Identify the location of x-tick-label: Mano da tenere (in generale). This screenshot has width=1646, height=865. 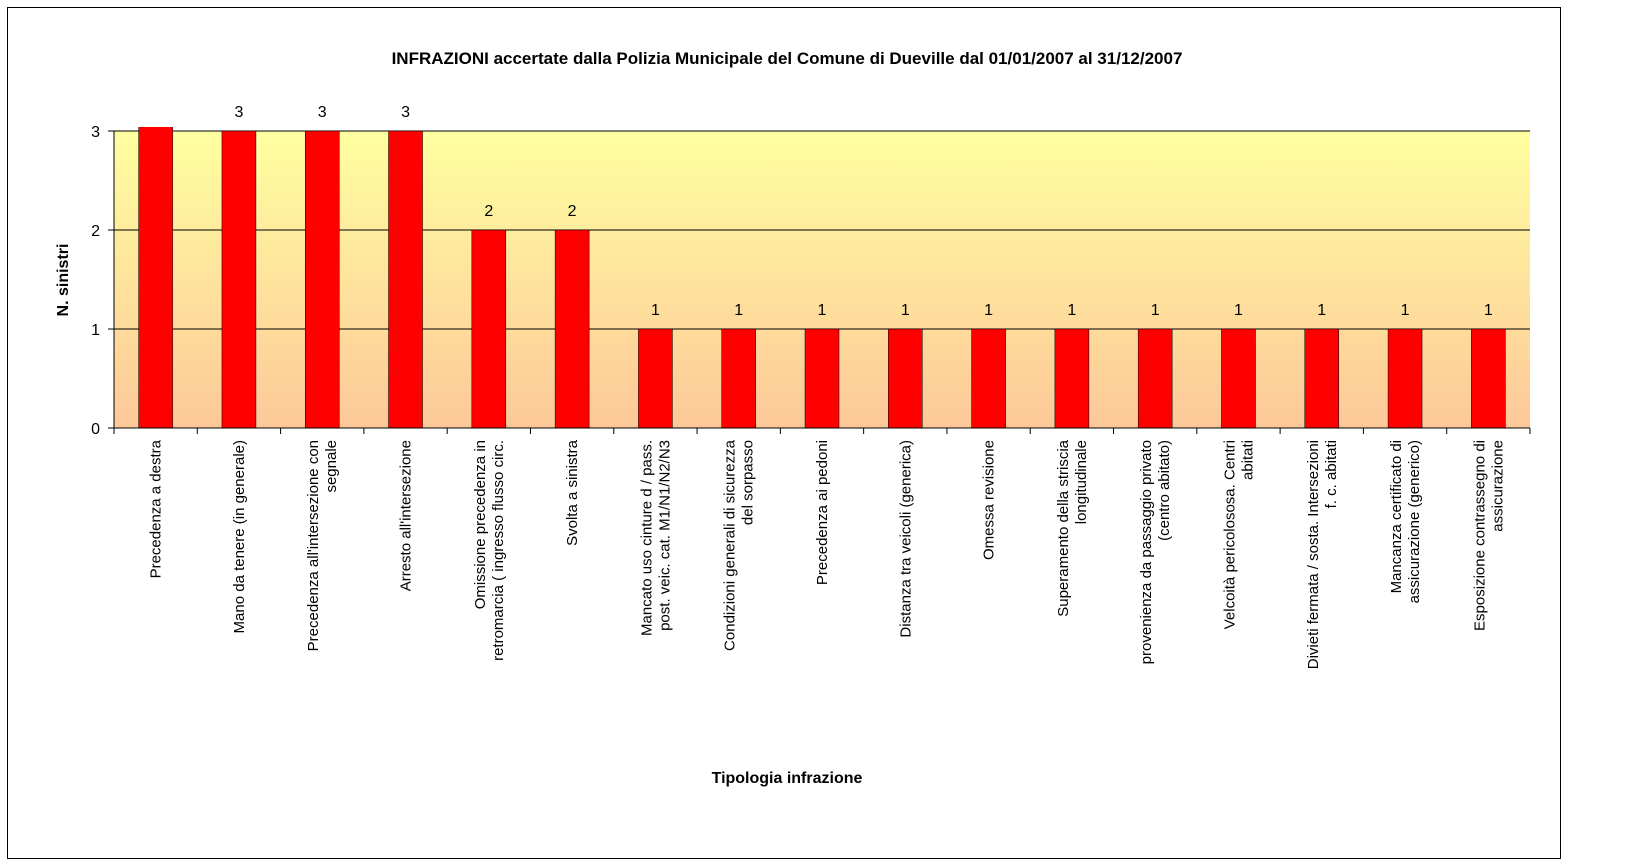
(239, 536).